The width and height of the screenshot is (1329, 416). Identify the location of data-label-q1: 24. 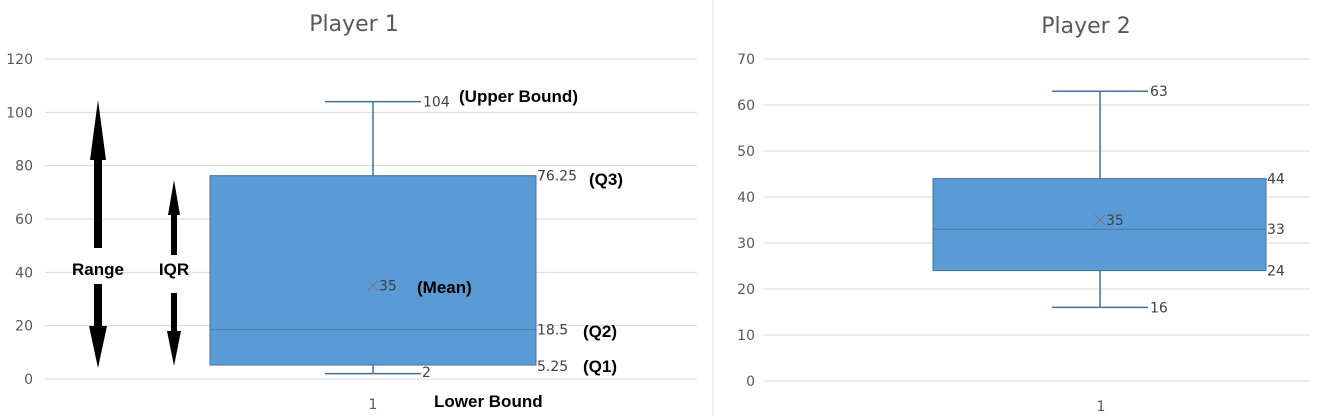
(1276, 272).